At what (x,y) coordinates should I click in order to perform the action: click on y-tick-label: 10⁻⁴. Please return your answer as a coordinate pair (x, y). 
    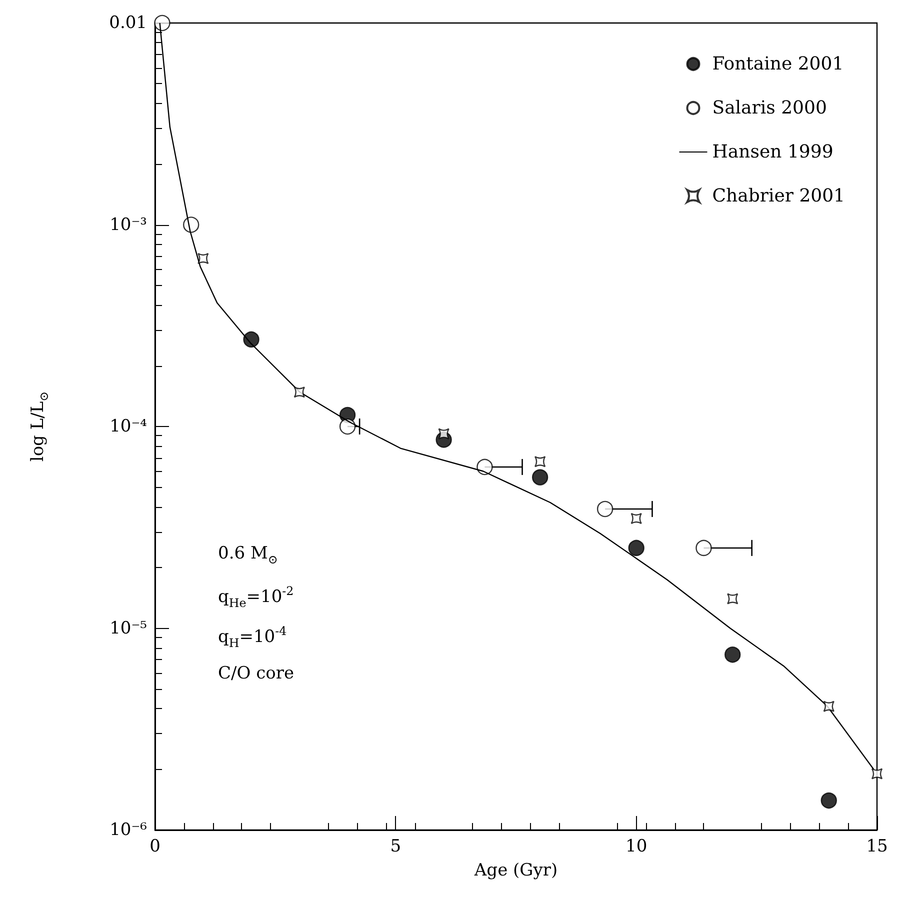
    Looking at the image, I should click on (129, 426).